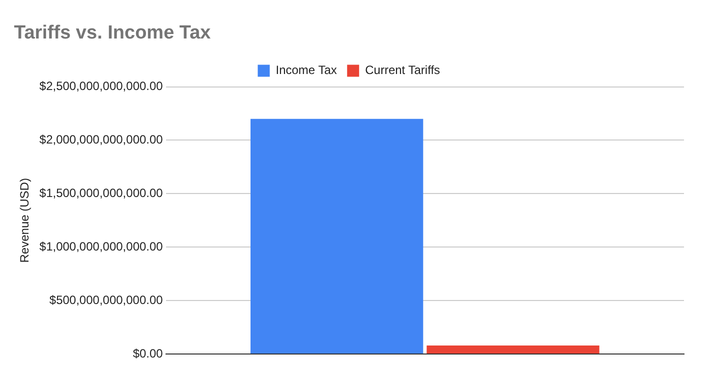 This screenshot has width=710, height=376. I want to click on y-tick-label: $0.00, so click(148, 353).